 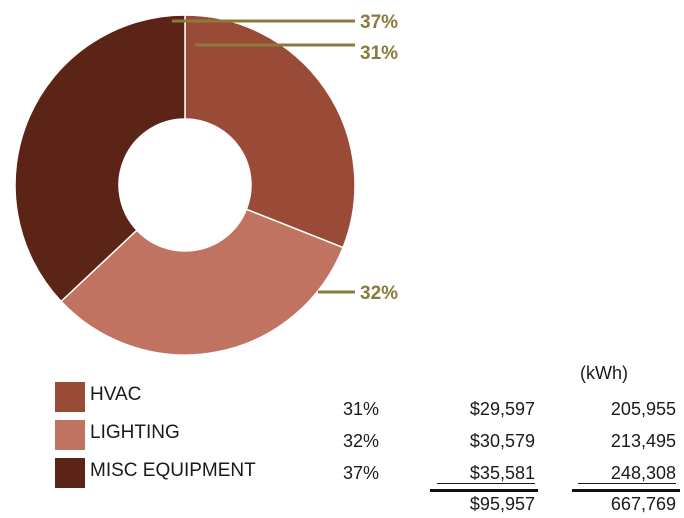 I want to click on lighting-percent: 32%, so click(x=361, y=441).